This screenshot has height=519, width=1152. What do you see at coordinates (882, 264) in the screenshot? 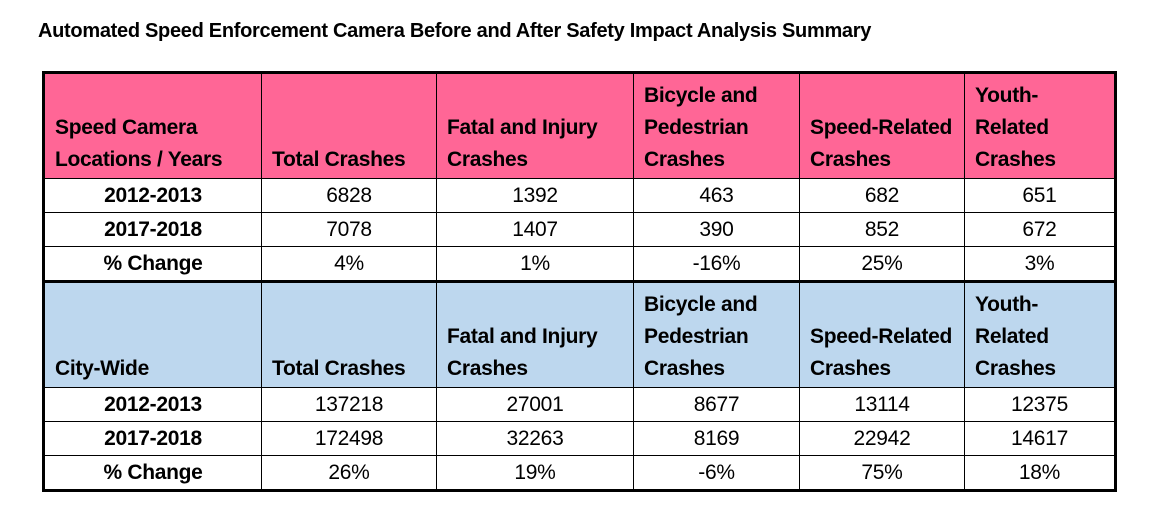
I see `table-cell: 25%` at bounding box center [882, 264].